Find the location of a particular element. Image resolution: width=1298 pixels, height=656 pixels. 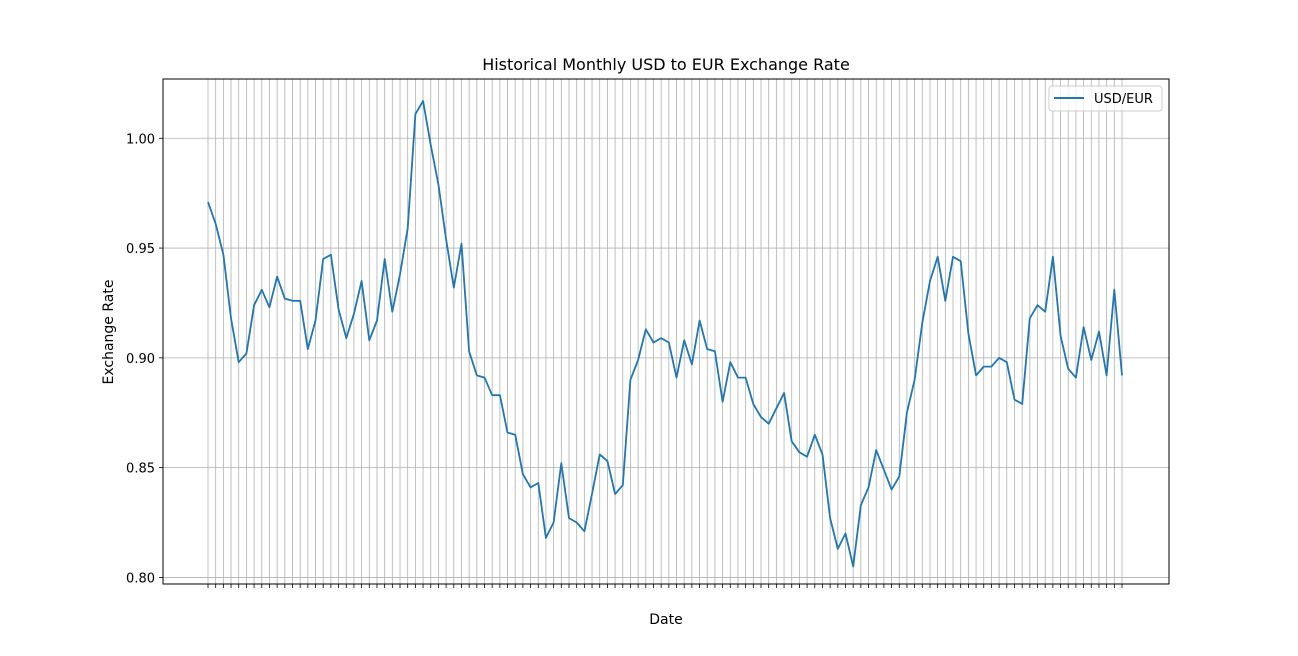

legend-box is located at coordinates (1105, 98).